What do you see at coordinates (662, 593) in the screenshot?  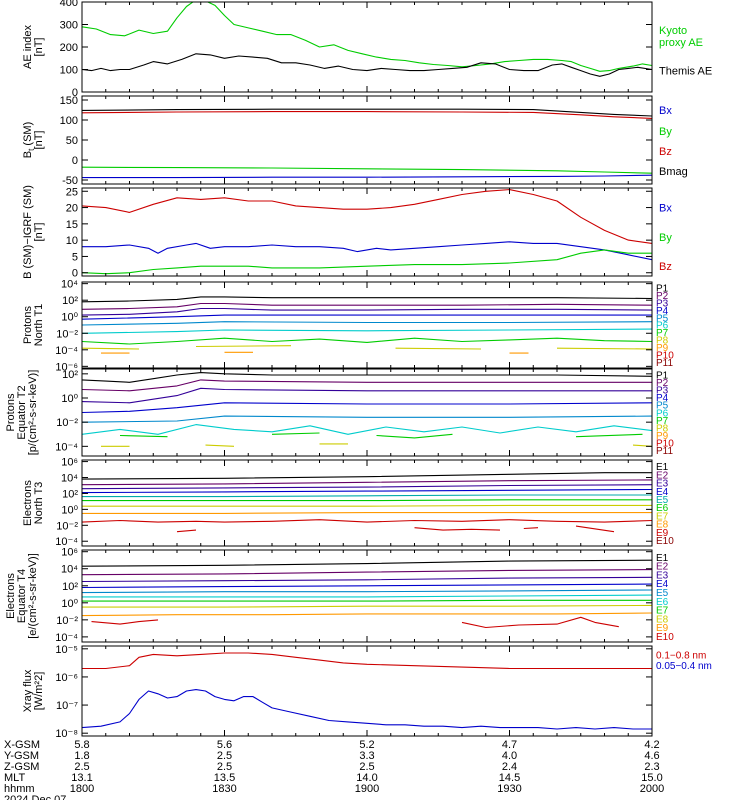 I see `legend-label: E5` at bounding box center [662, 593].